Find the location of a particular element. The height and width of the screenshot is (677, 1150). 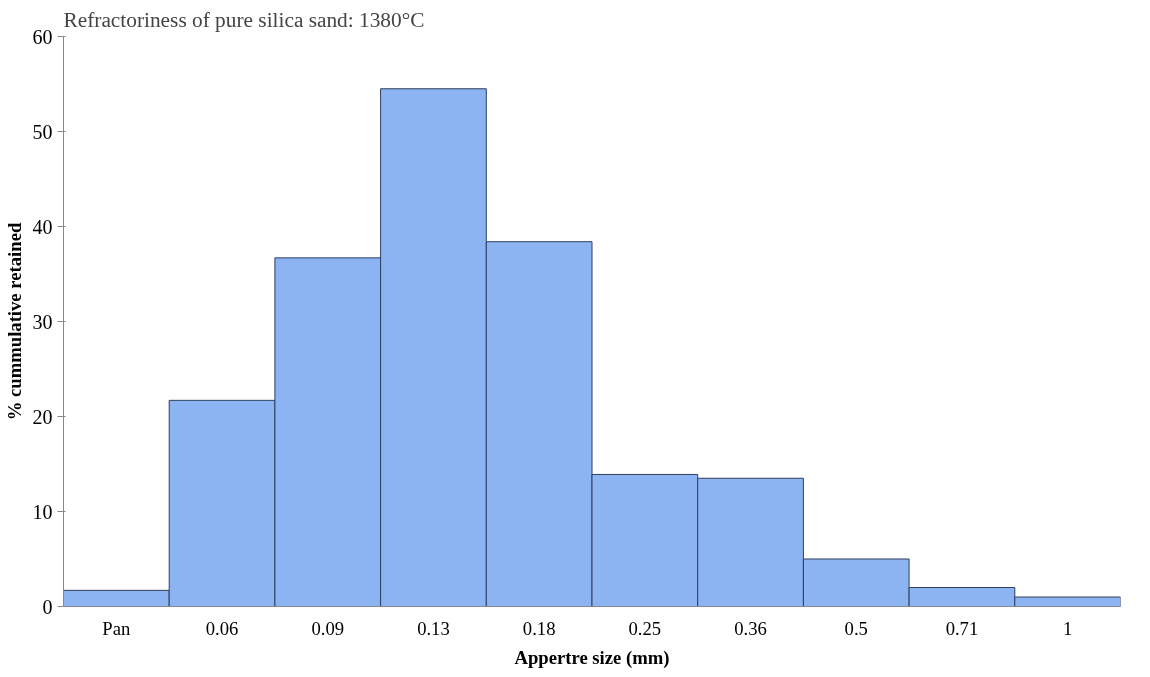

x-tick-label: 0.06 is located at coordinates (222, 628).